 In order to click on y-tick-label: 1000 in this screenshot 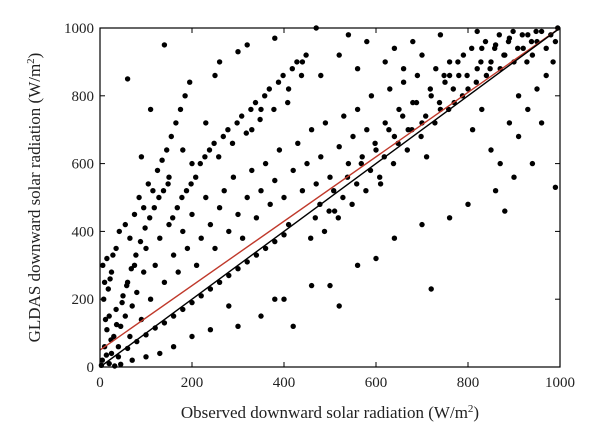, I will do `click(79, 29)`.